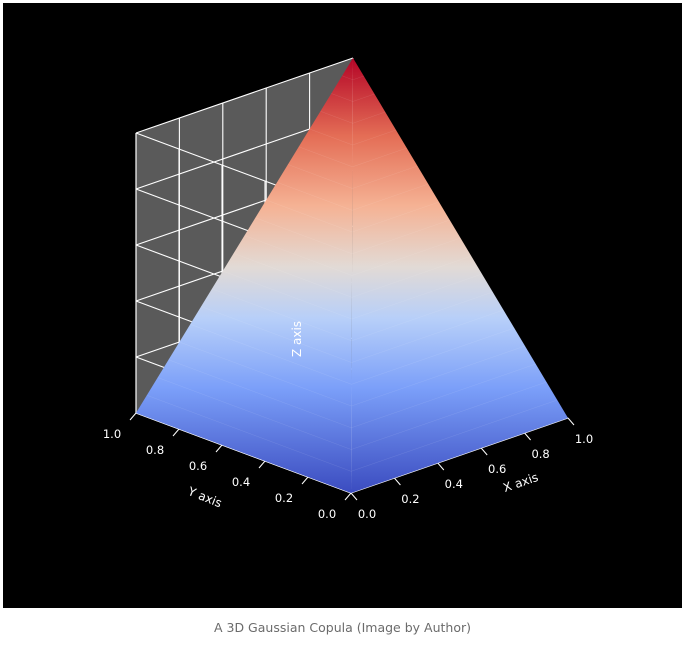  Describe the element at coordinates (367, 514) in the screenshot. I see `x-tick-label: 0.0` at that location.